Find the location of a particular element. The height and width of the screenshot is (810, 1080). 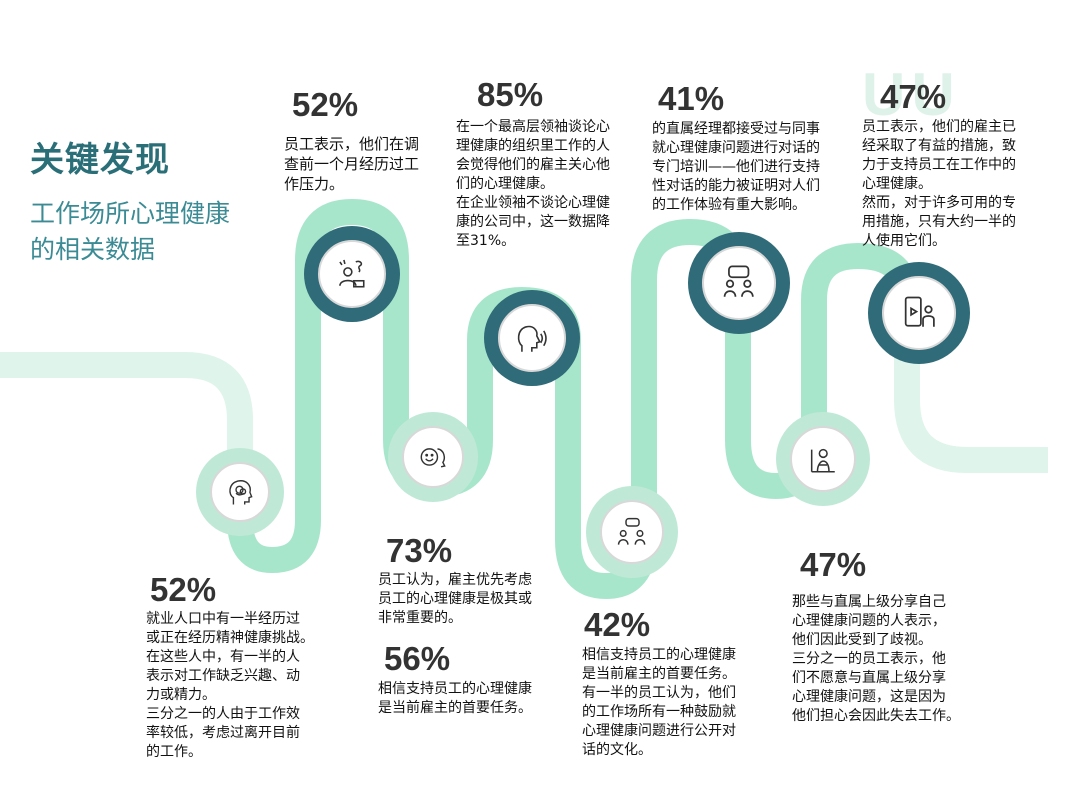

page-subtitle: 工作场所心理健康的相关数据 is located at coordinates (130, 231).